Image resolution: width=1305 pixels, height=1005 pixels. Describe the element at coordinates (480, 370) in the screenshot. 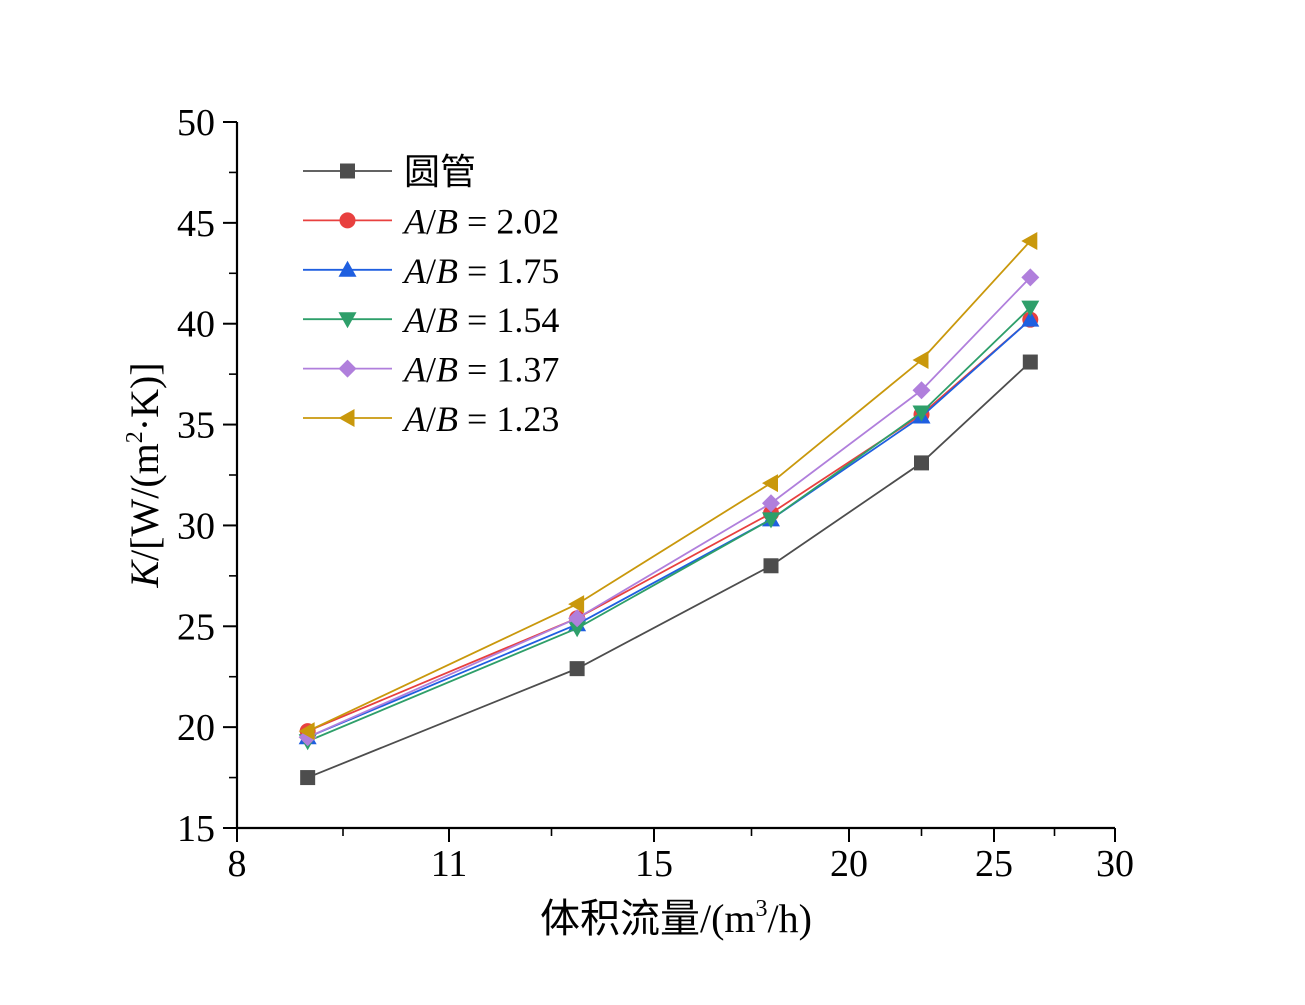

I see `legend-label: A/B = 1.37` at that location.